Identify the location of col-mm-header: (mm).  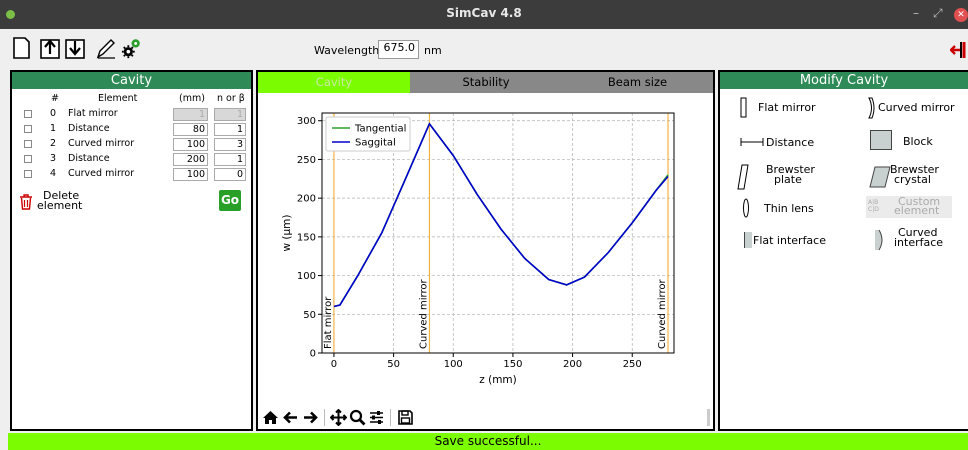
(192, 98).